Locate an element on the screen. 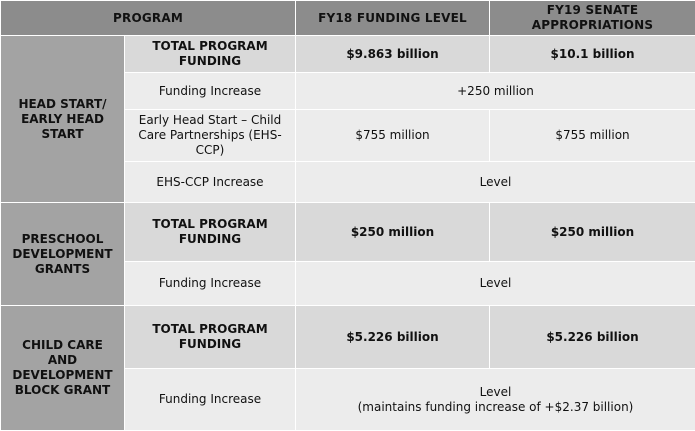 The image size is (695, 431). header-fy19: FY19 SENATE APPROPRIATIONS is located at coordinates (592, 18).